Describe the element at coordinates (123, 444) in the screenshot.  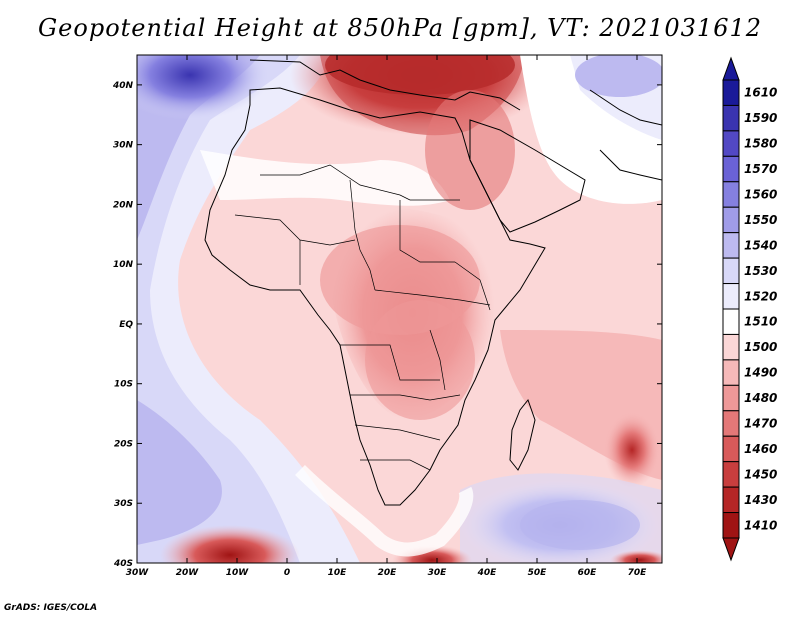
I see `y-tick-label: 20S` at that location.